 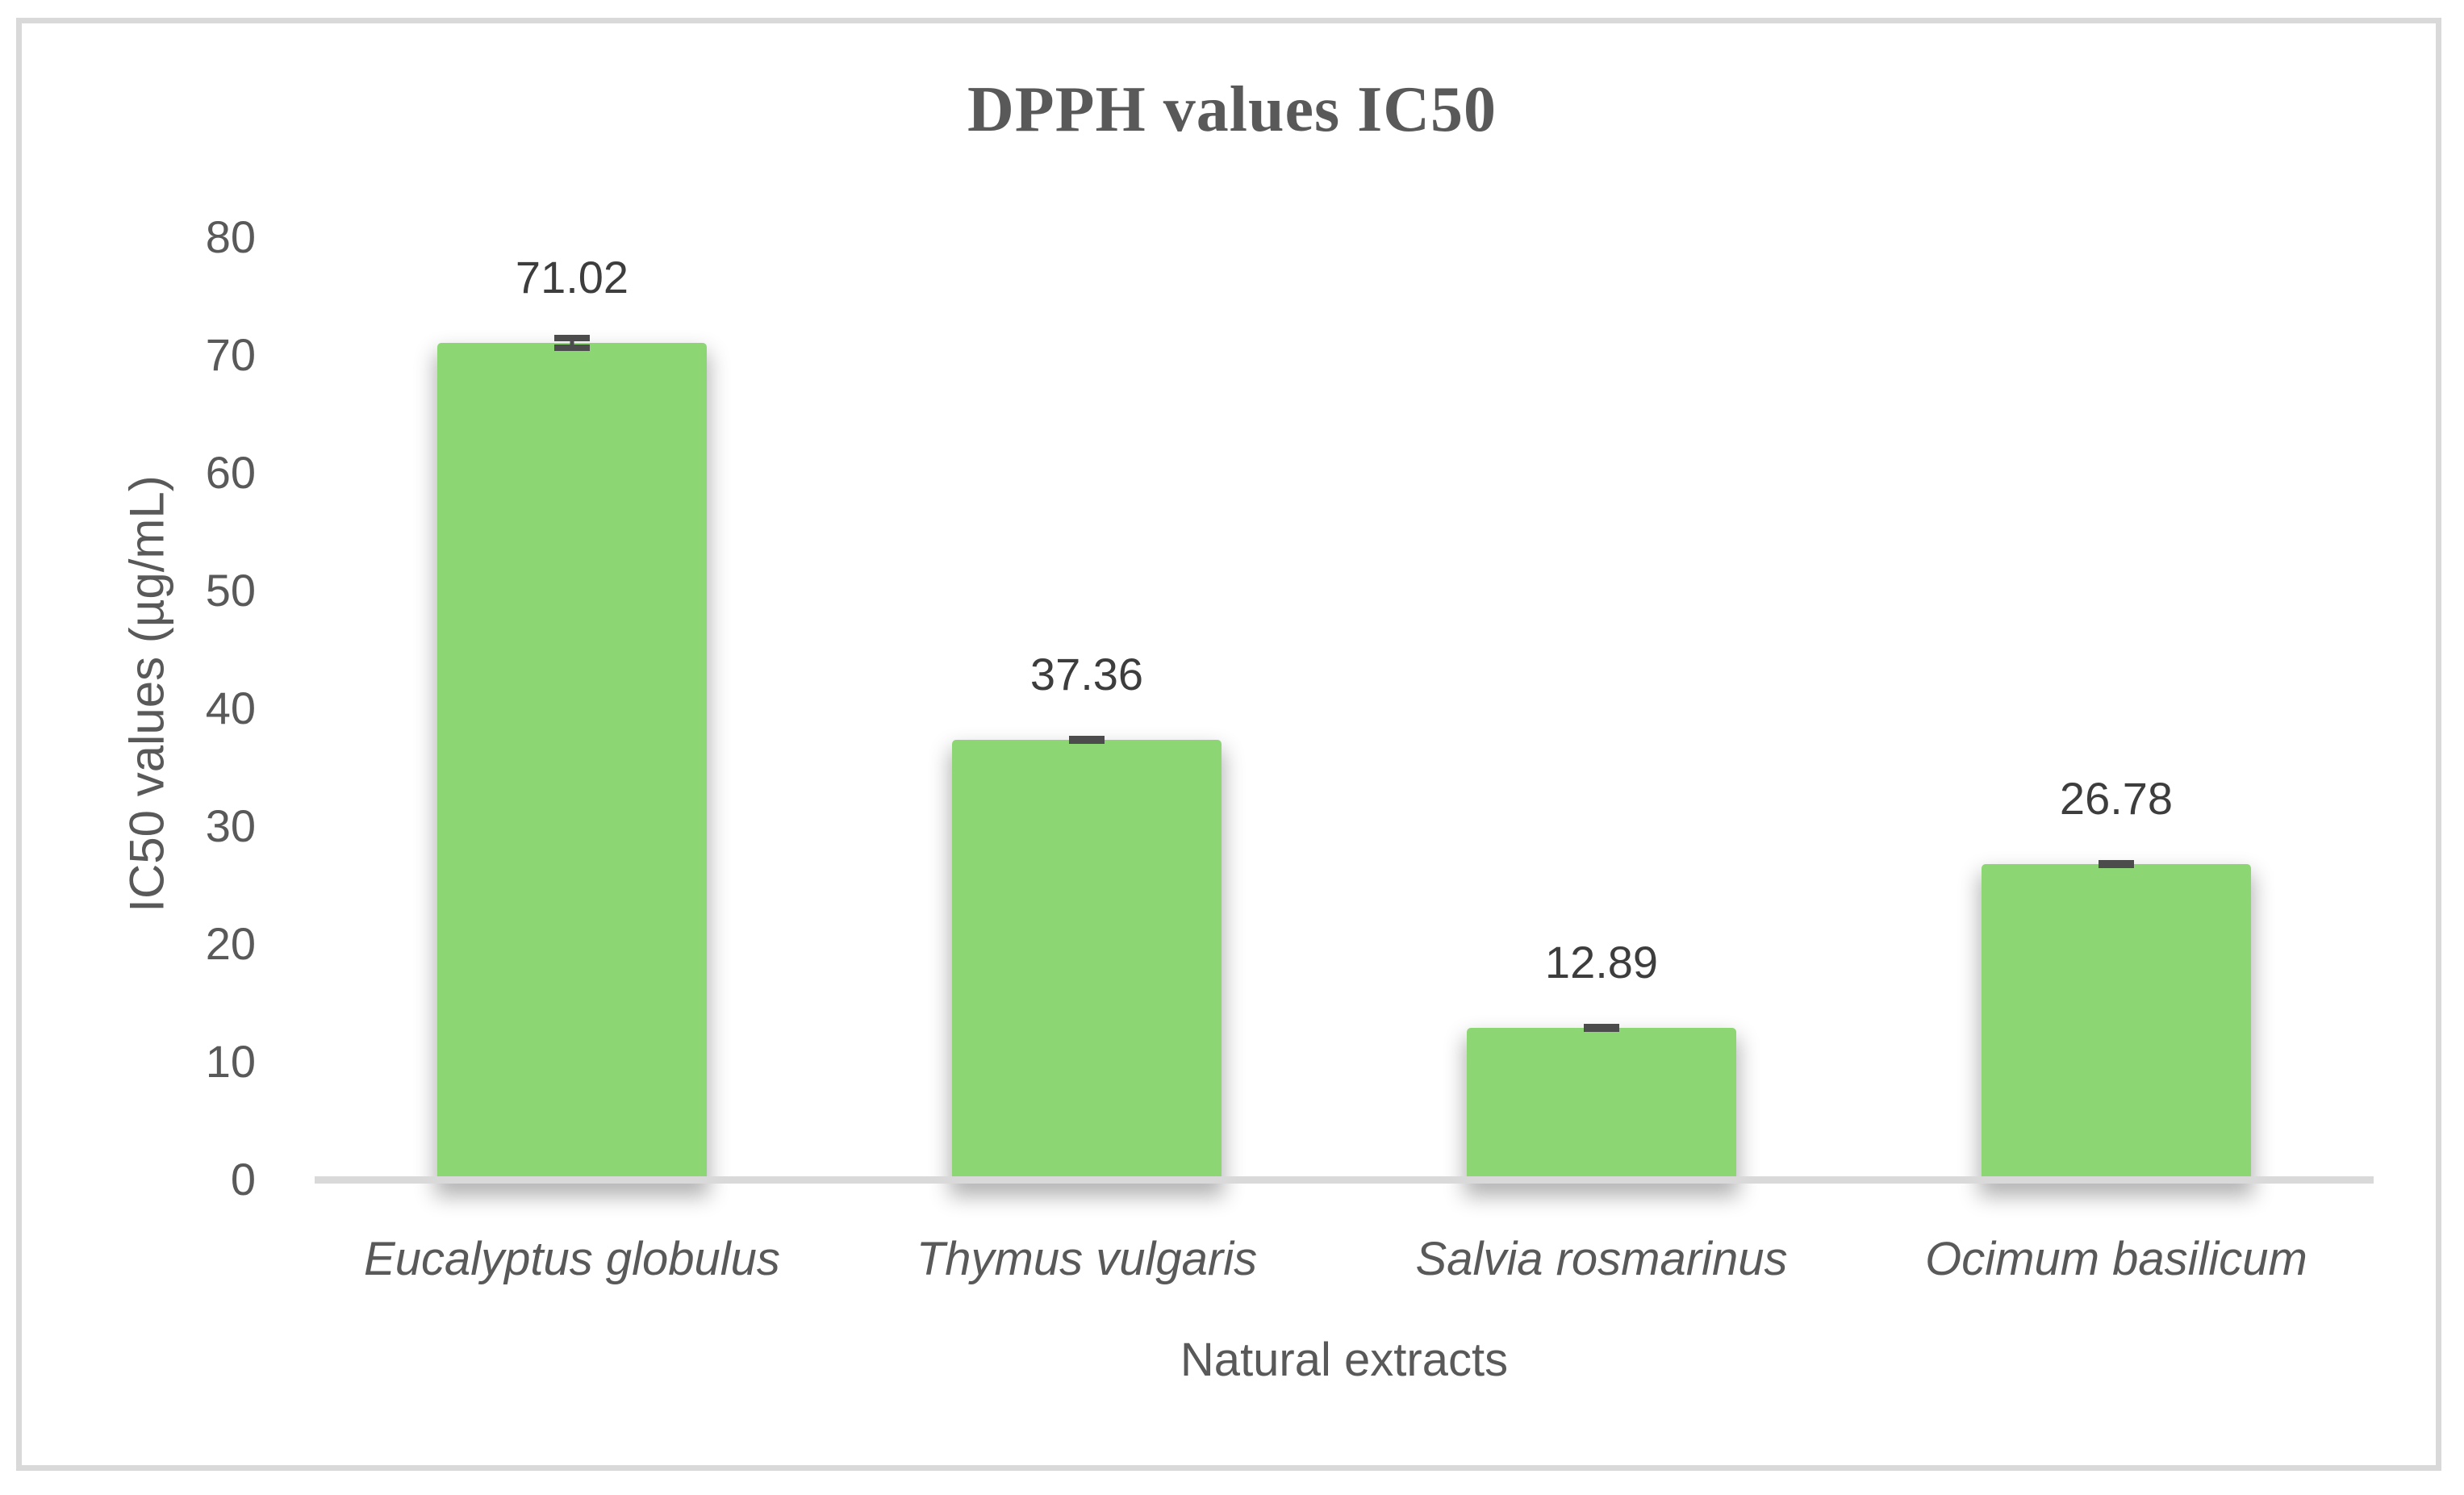 I want to click on y-tick-label: 50, so click(x=231, y=590).